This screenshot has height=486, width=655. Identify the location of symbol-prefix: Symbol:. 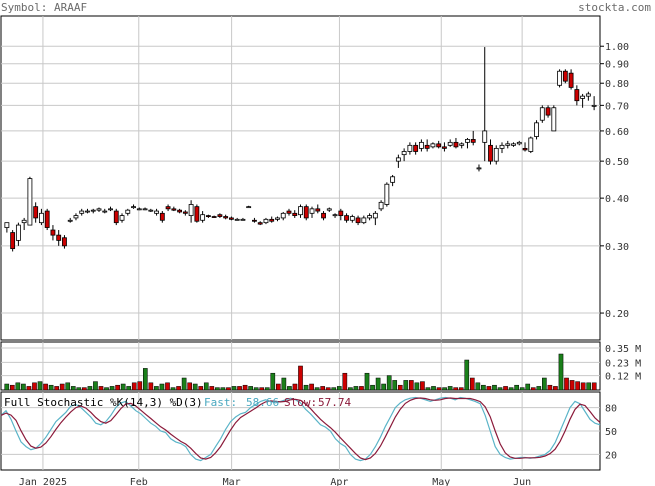
(24, 7).